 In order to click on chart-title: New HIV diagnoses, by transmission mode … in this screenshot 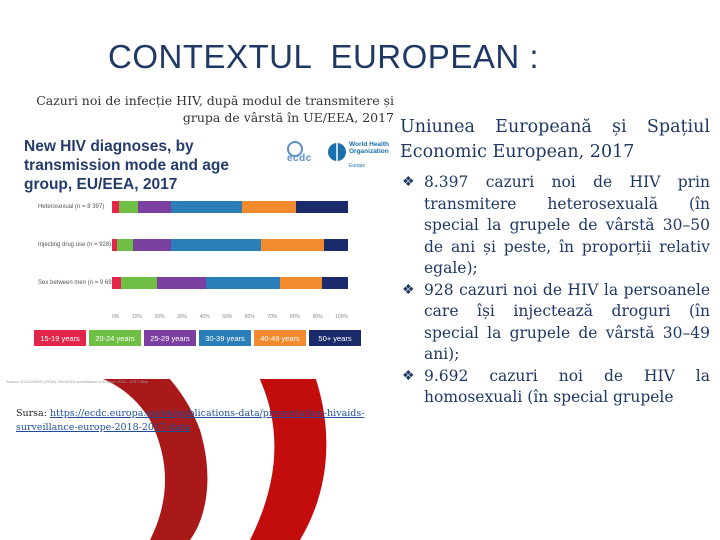, I will do `click(126, 165)`.